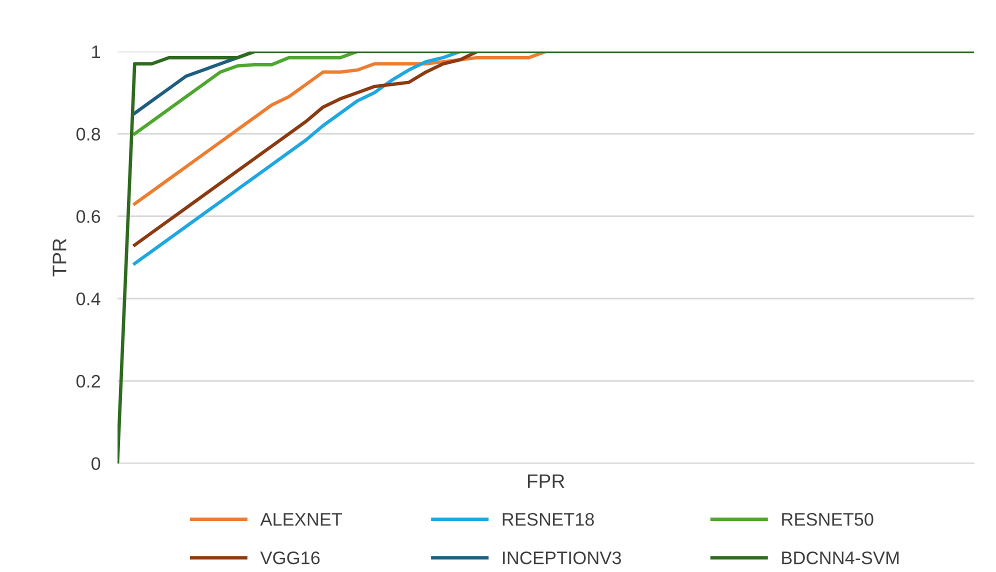  Describe the element at coordinates (546, 481) in the screenshot. I see `x-axis-title: FPR` at that location.